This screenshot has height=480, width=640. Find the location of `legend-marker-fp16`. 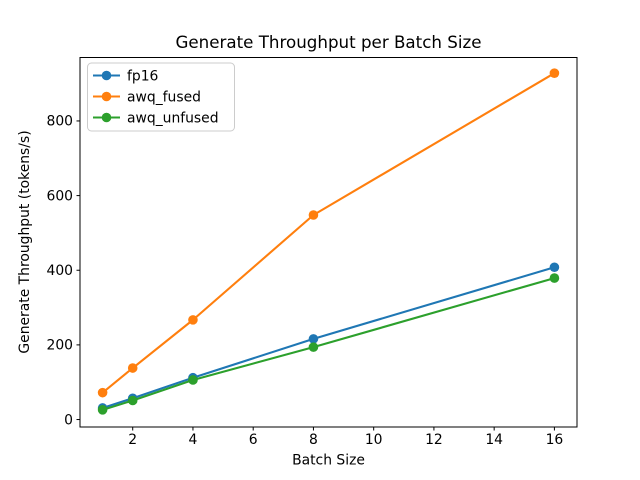

legend-marker-fp16 is located at coordinates (106, 75).